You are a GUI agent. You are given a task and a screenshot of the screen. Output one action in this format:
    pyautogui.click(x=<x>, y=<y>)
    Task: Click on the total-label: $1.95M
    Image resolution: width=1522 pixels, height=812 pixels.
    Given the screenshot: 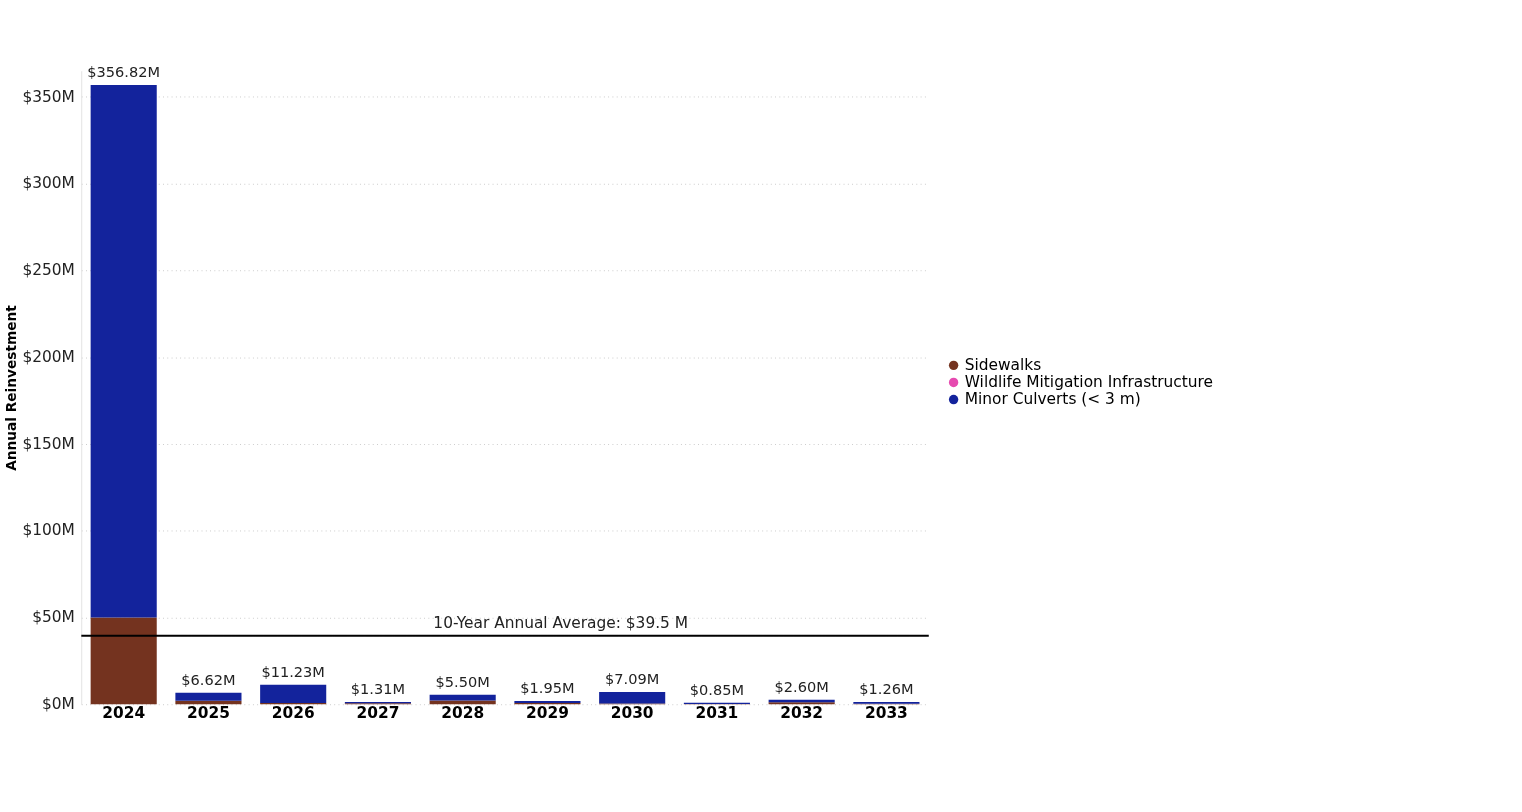 What is the action you would take?
    pyautogui.click(x=547, y=688)
    